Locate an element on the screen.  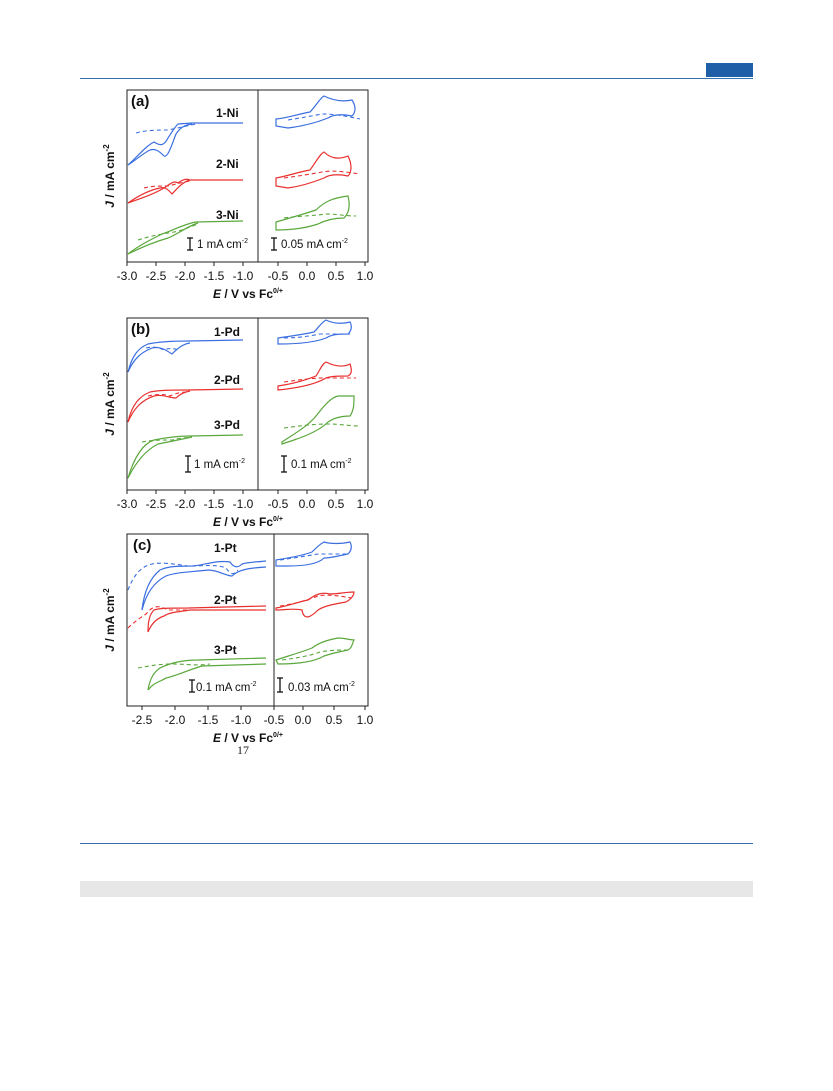
svg-text: 0.05 mA cm-2 is located at coordinates (314, 244).